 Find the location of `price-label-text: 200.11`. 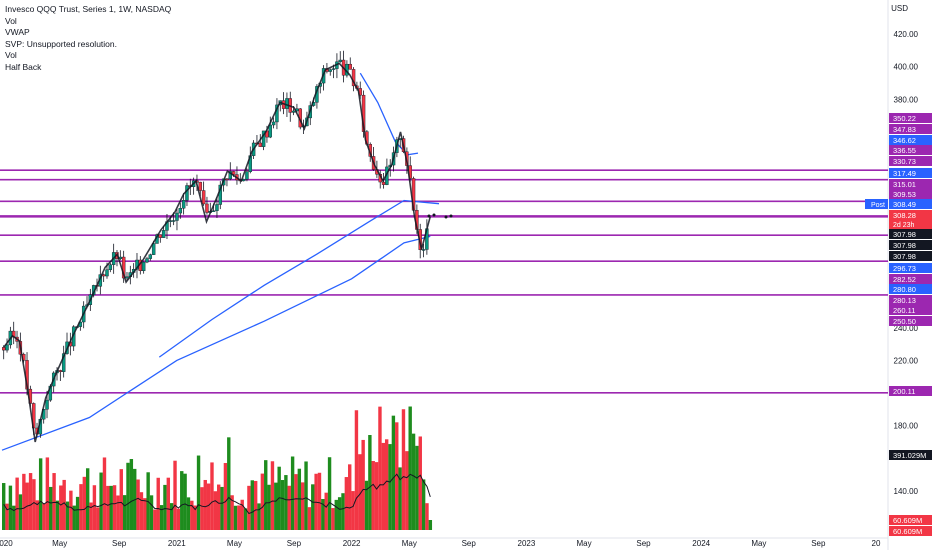

price-label-text: 200.11 is located at coordinates (904, 391).